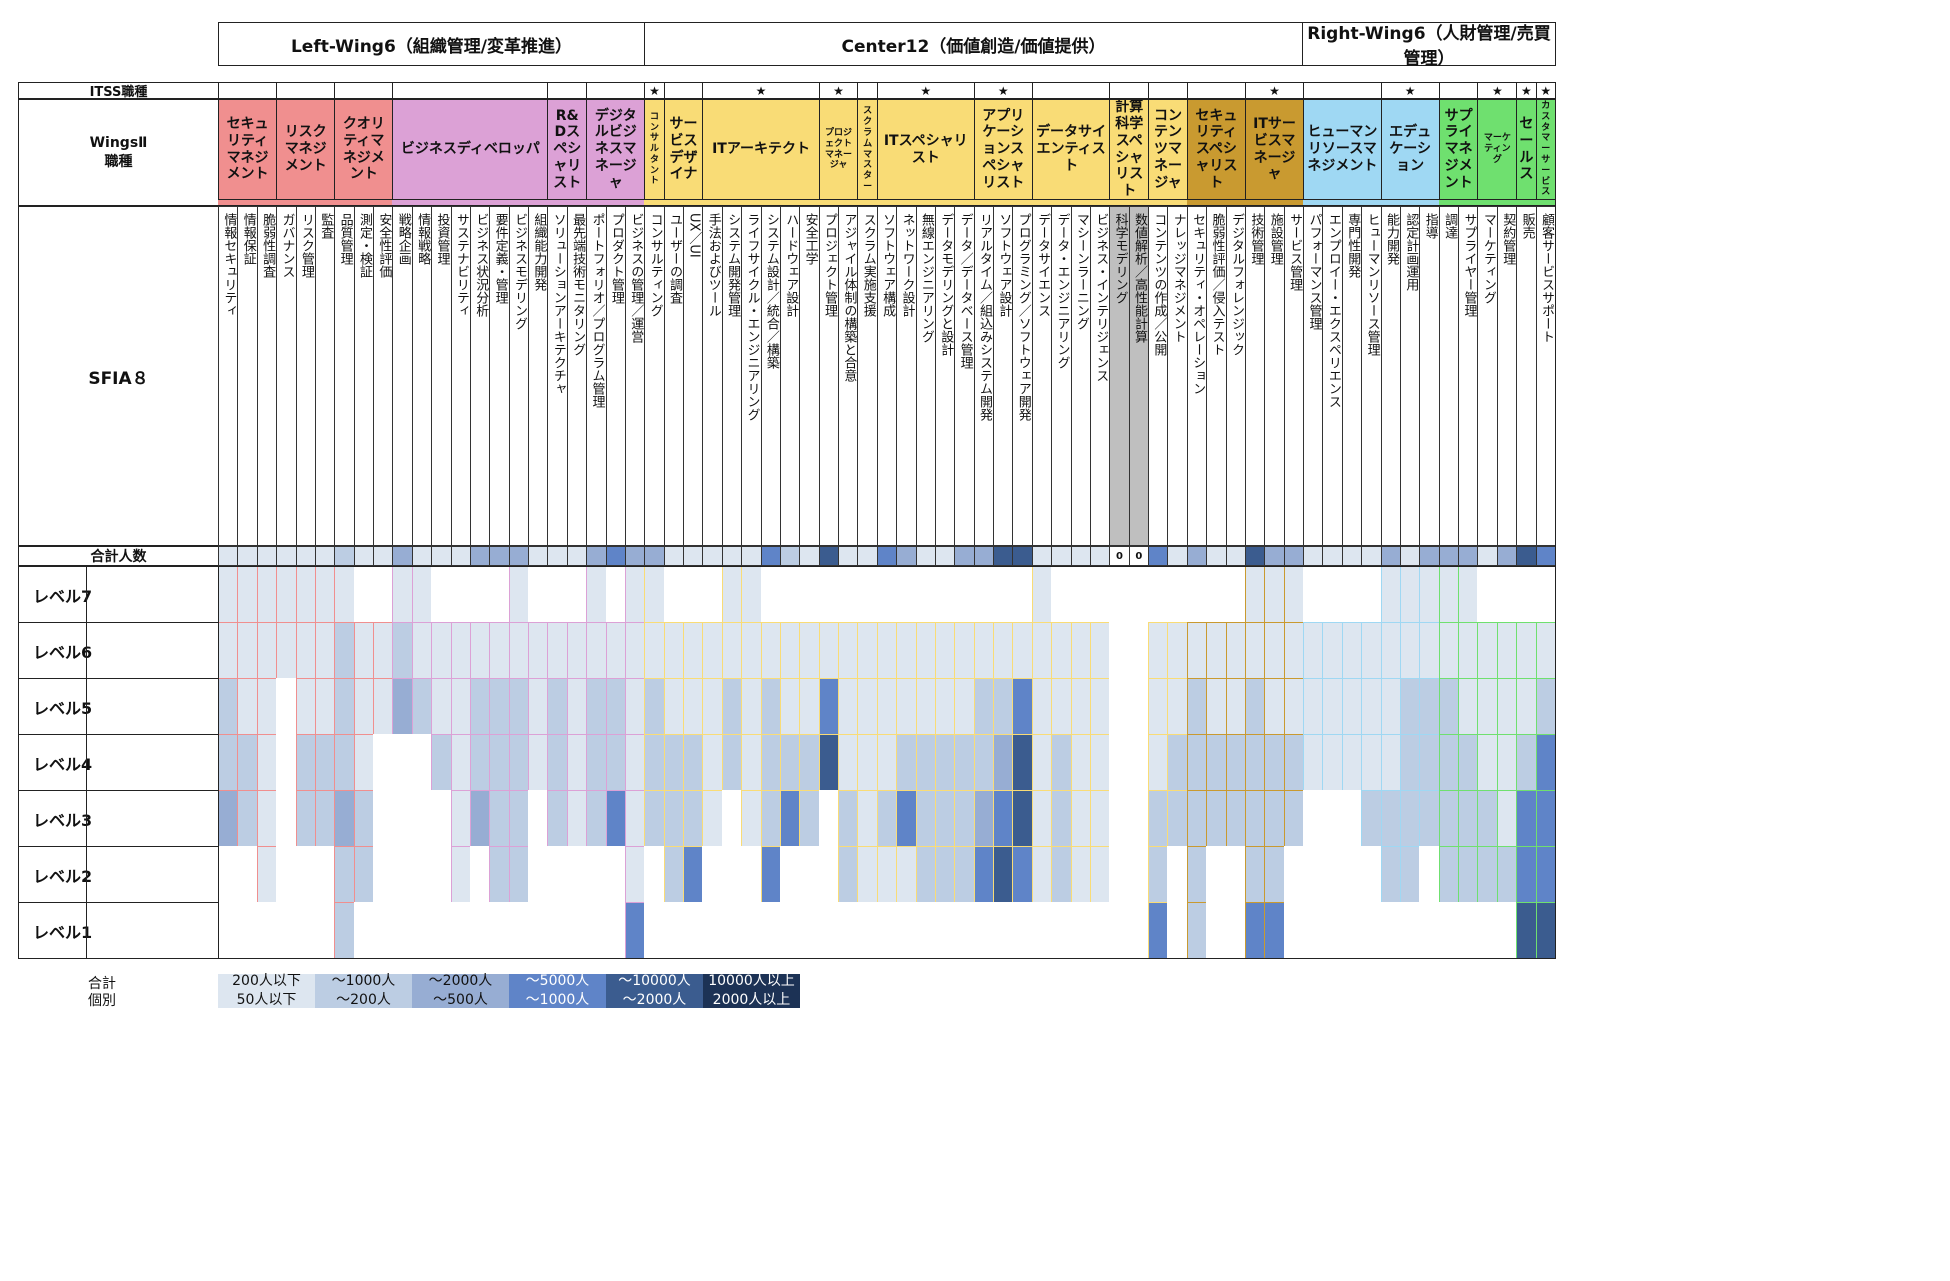 The image size is (1950, 1281). I want to click on level-label-2: レベル2, so click(118, 874).